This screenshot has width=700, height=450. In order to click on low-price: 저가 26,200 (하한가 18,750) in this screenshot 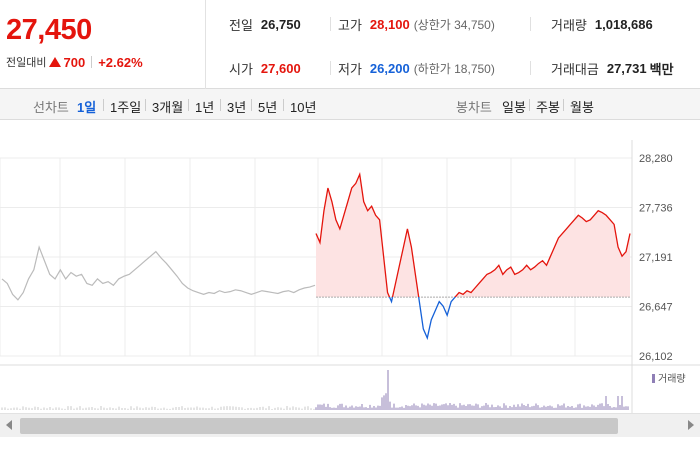, I will do `click(416, 68)`.